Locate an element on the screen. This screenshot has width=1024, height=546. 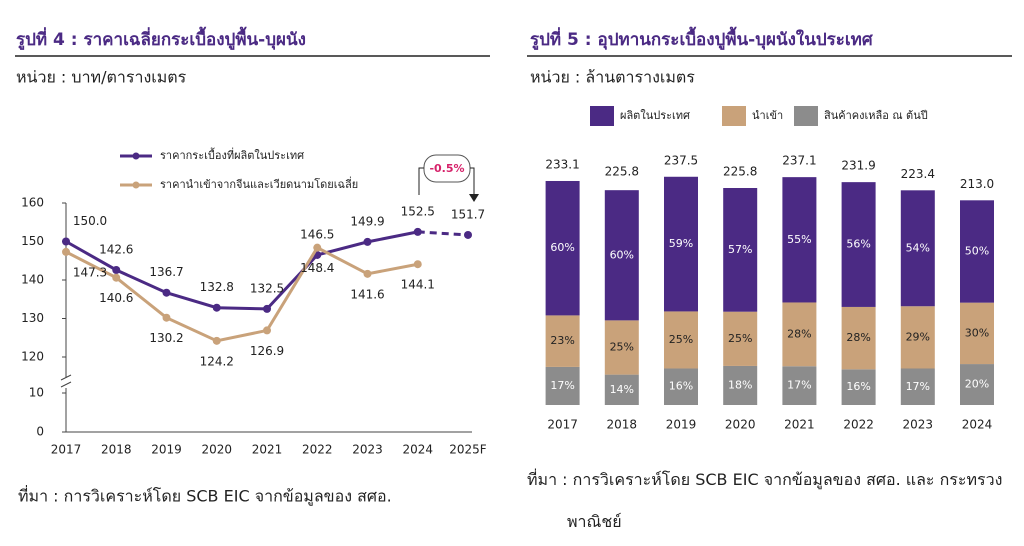
data-label: 147.3 is located at coordinates (90, 272).